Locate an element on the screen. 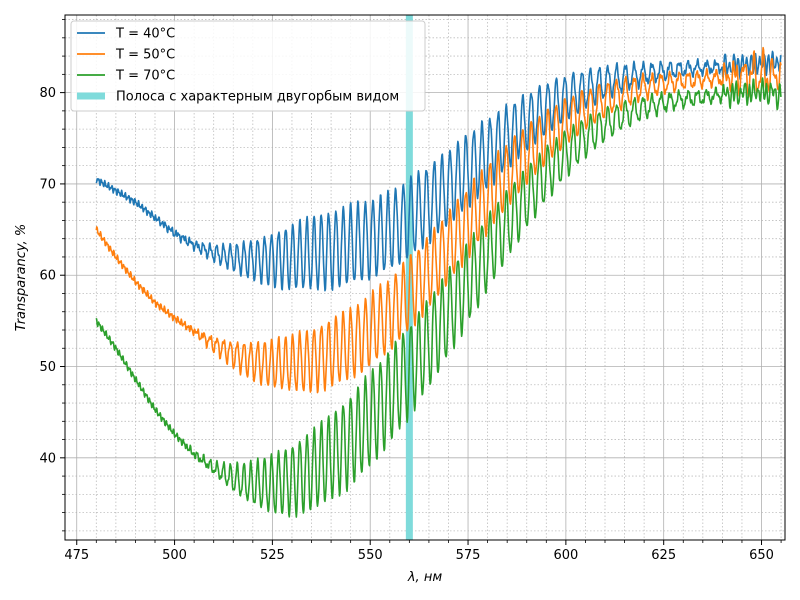 Image resolution: width=800 pixels, height=600 pixels. x-tick-label: 475 is located at coordinates (76, 555).